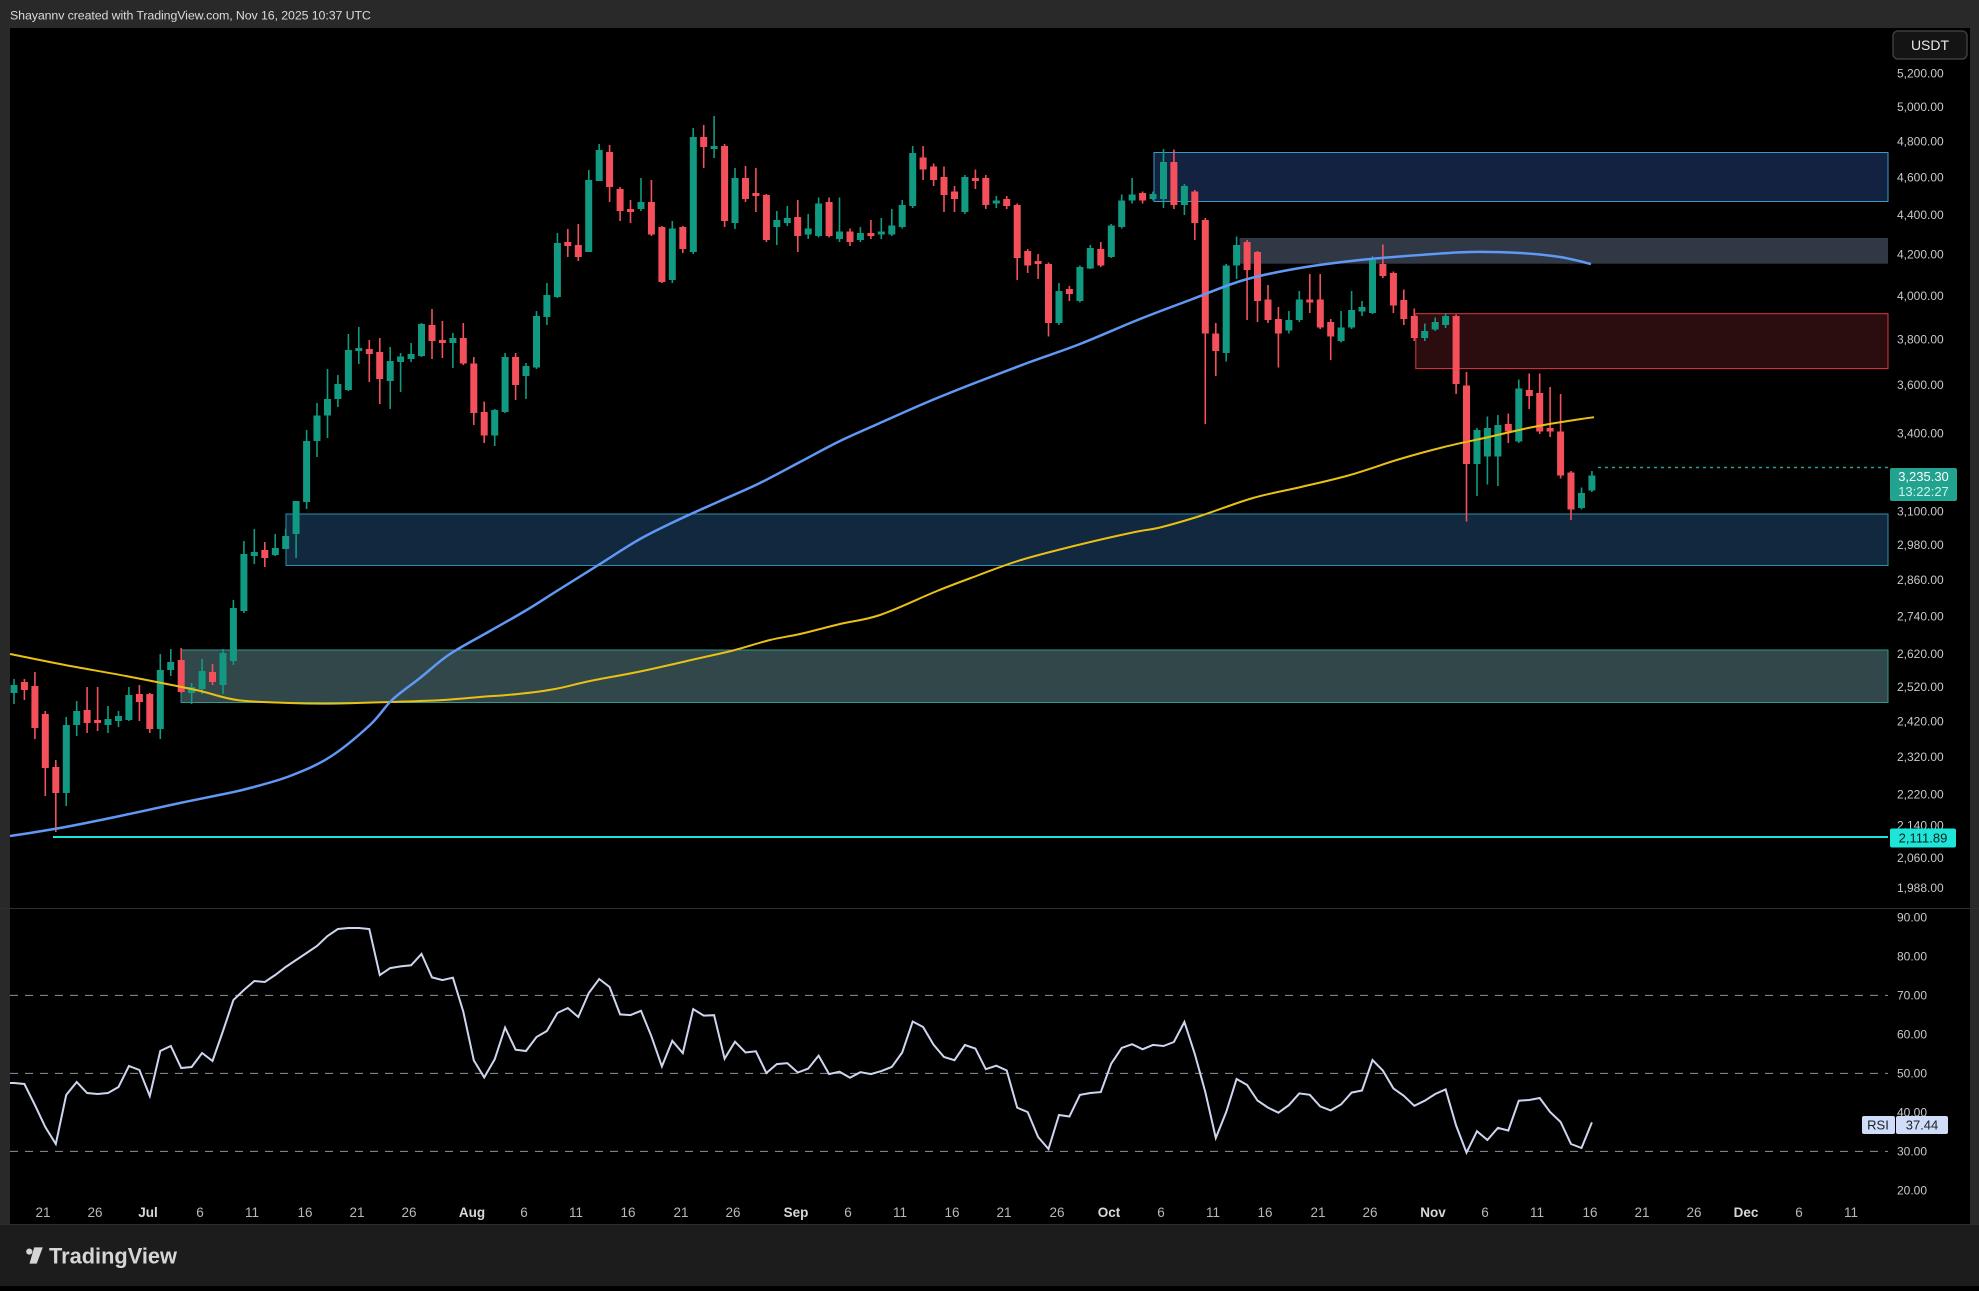 This screenshot has width=1979, height=1291. What do you see at coordinates (1920, 177) in the screenshot?
I see `svg-text: 4,600.00` at bounding box center [1920, 177].